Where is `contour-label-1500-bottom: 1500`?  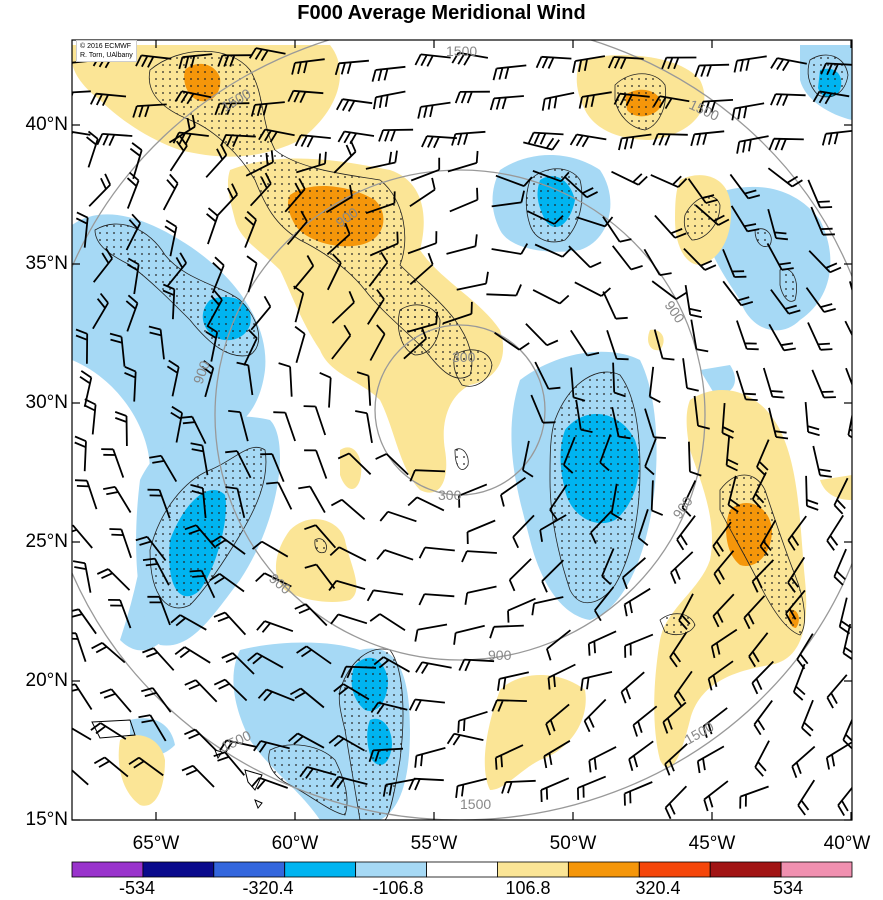
contour-label-1500-bottom: 1500 is located at coordinates (475, 804).